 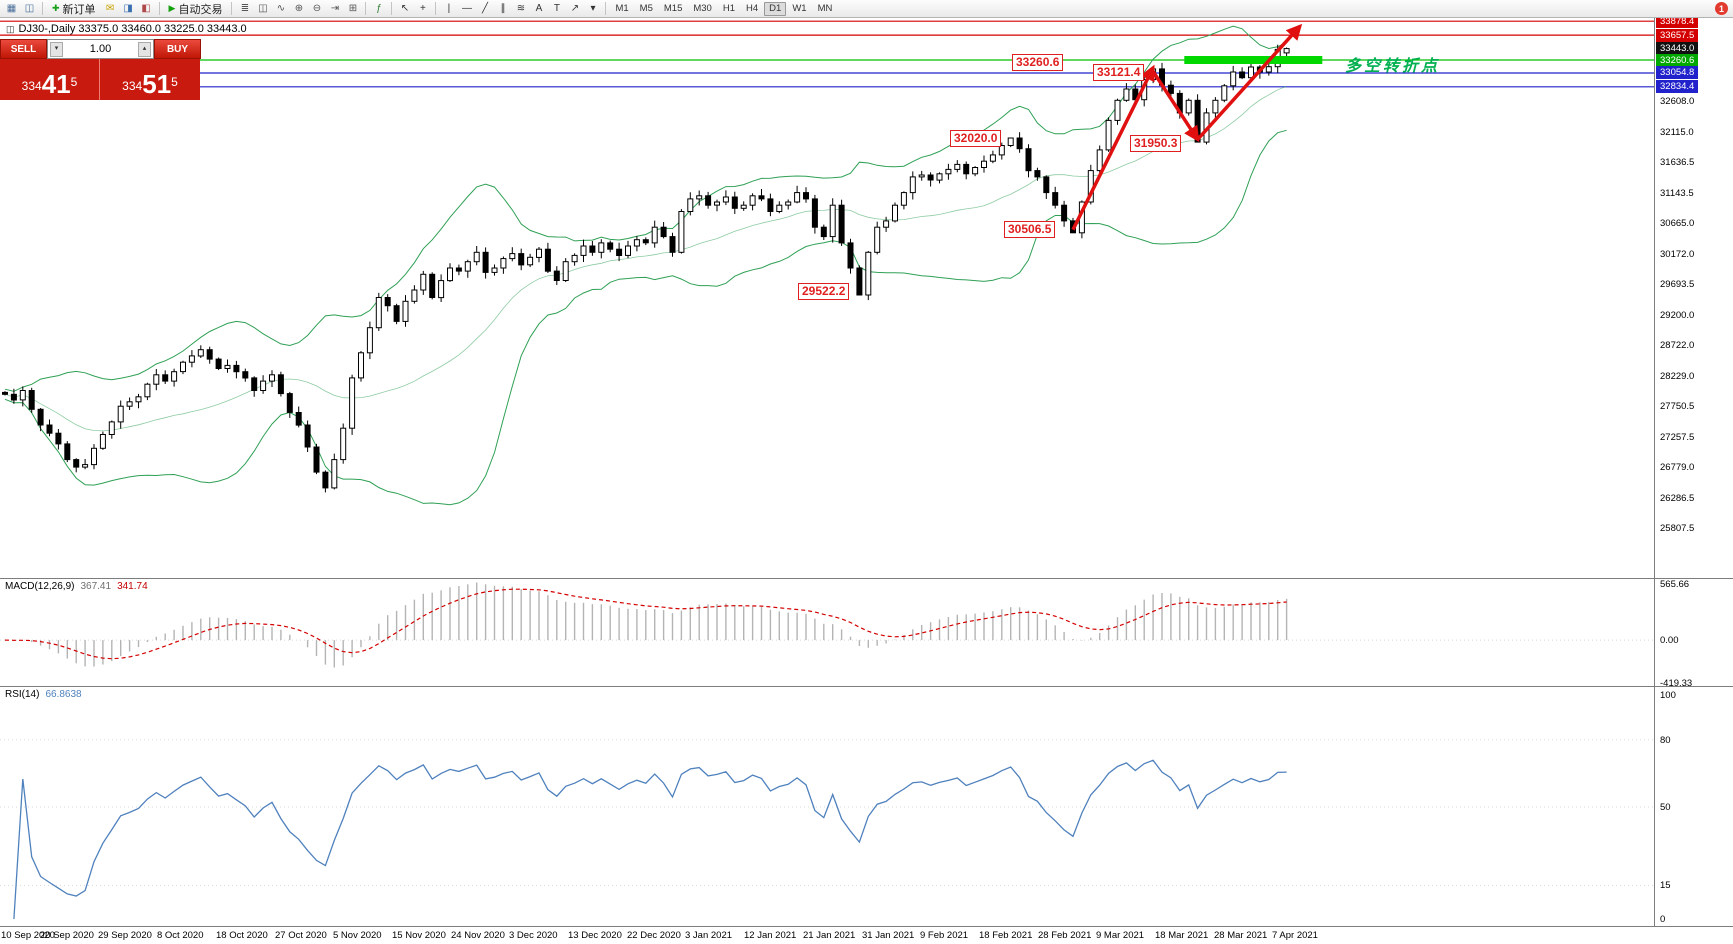 What do you see at coordinates (357, 935) in the screenshot?
I see `date-label: 5 Nov 2020` at bounding box center [357, 935].